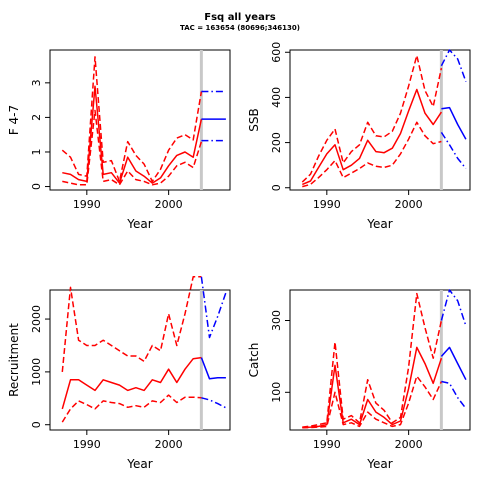 The image size is (480, 480). What do you see at coordinates (276, 320) in the screenshot?
I see `y-tick-label: 300` at bounding box center [276, 320].